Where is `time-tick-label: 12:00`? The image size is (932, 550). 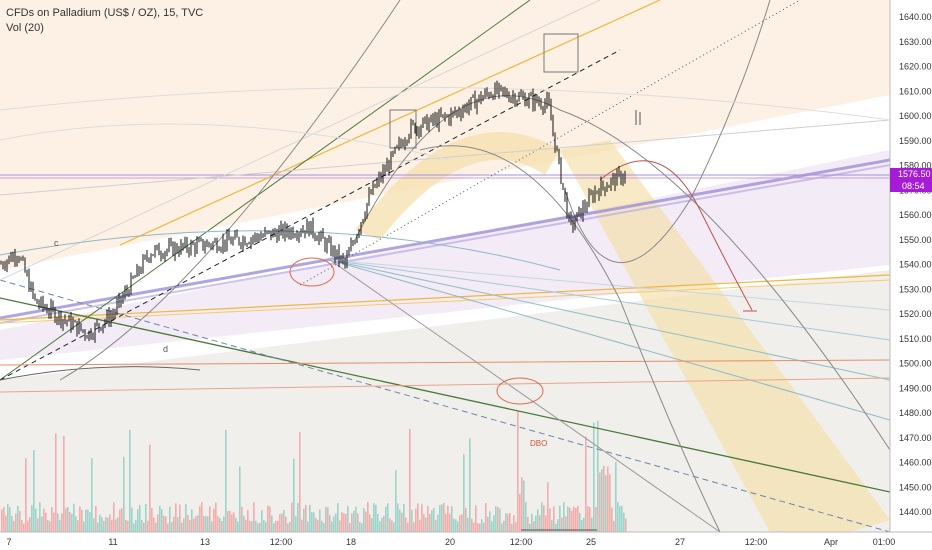
time-tick-label: 12:00 is located at coordinates (281, 542).